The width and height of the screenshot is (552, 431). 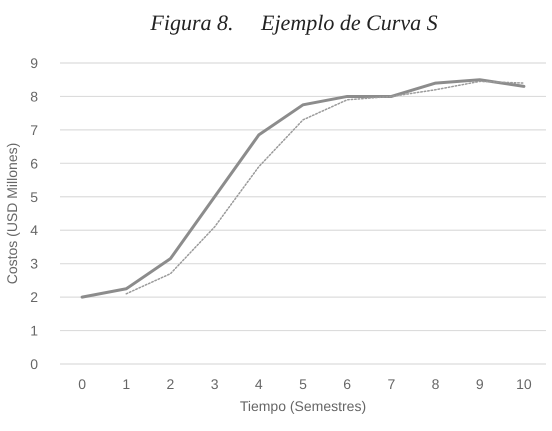 I want to click on chart-title: Figura 8. Ejemplo de Curva S, so click(x=293, y=22).